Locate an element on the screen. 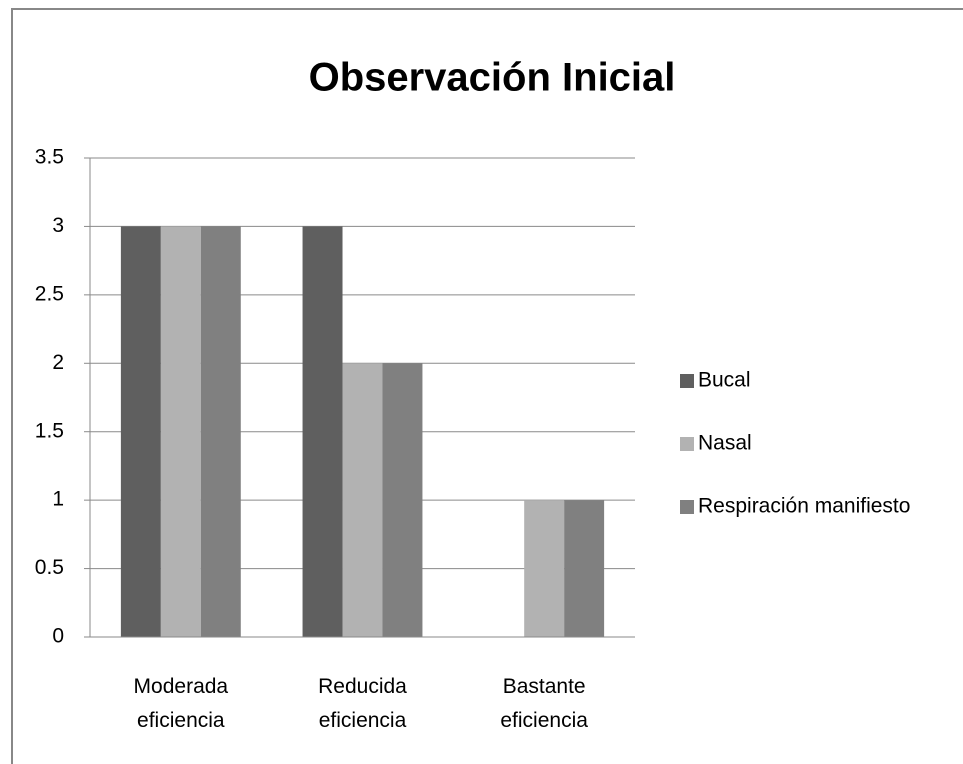 This screenshot has height=764, width=963. x-tick-label: Moderada eficiencia is located at coordinates (181, 703).